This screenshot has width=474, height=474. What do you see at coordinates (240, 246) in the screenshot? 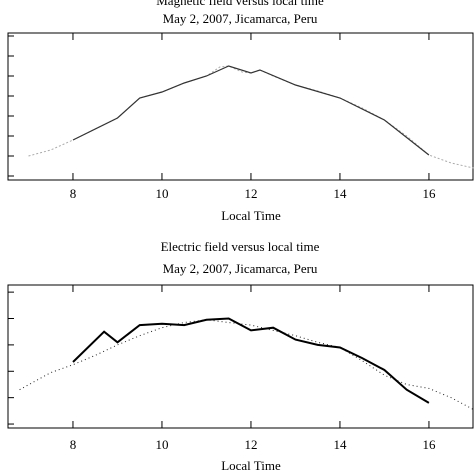
I see `chart-title: Electric field versus local time` at bounding box center [240, 246].